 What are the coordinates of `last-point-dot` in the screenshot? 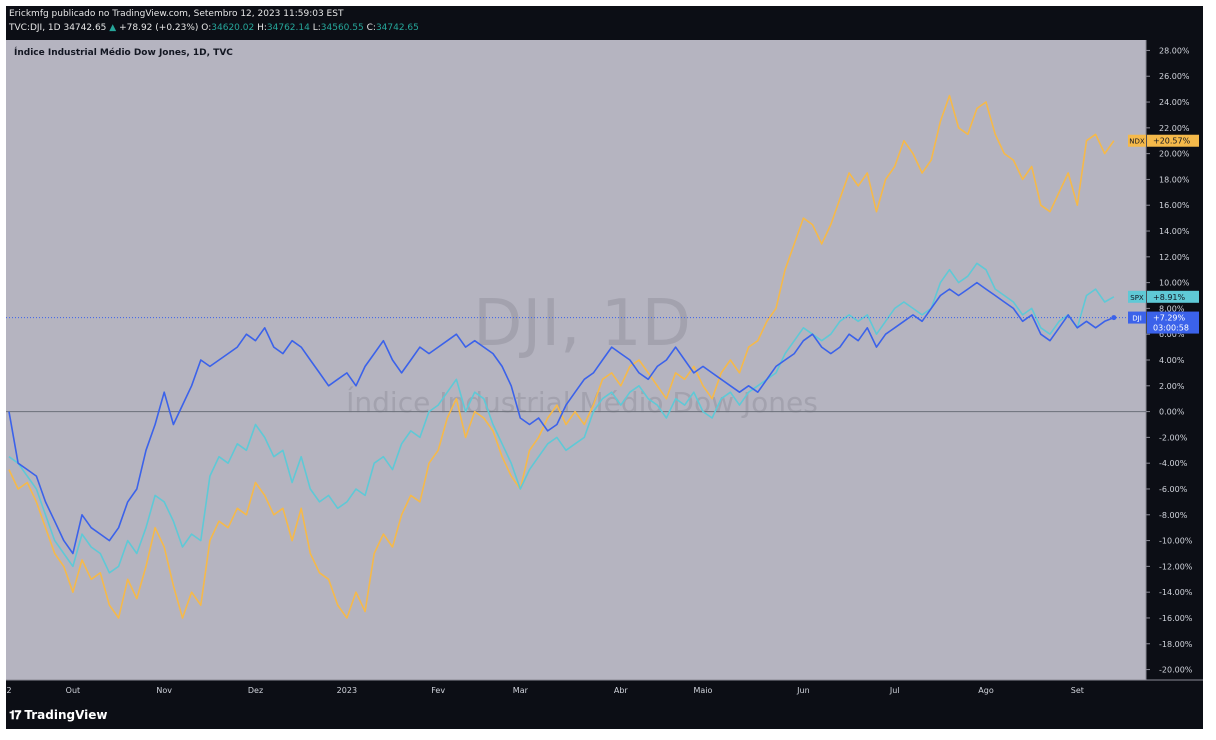 It's located at (1114, 318).